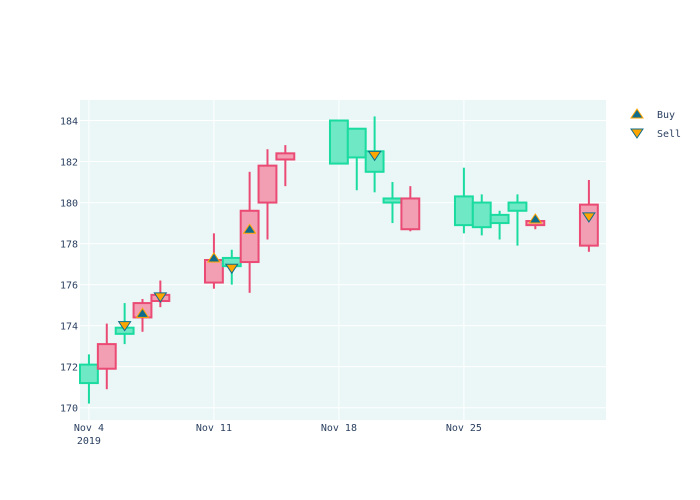 The image size is (700, 500). I want to click on legend: Buy Sell, so click(655, 124).